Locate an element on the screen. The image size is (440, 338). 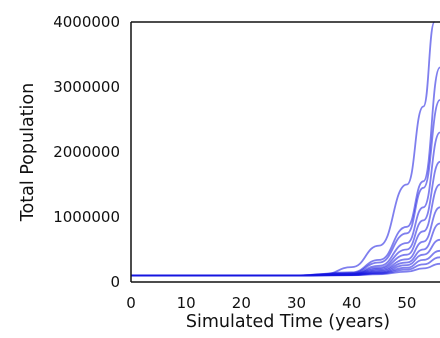
y-axis-title: Total Population is located at coordinates (28, 152).